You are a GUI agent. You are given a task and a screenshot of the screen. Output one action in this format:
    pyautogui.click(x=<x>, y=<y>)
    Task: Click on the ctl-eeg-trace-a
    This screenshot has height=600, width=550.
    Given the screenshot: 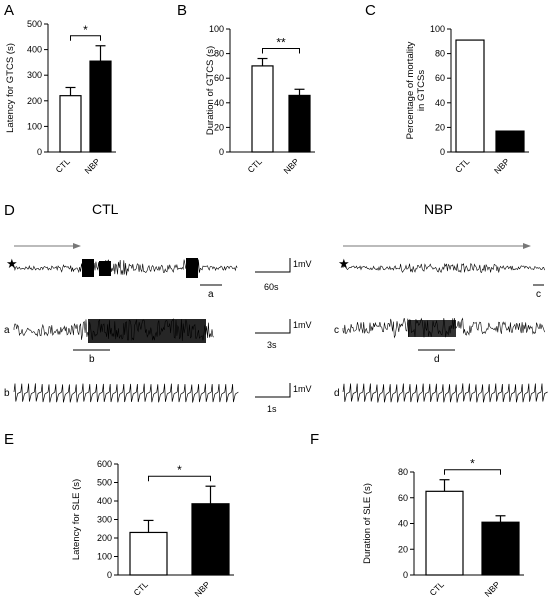 What is the action you would take?
    pyautogui.click(x=113, y=330)
    